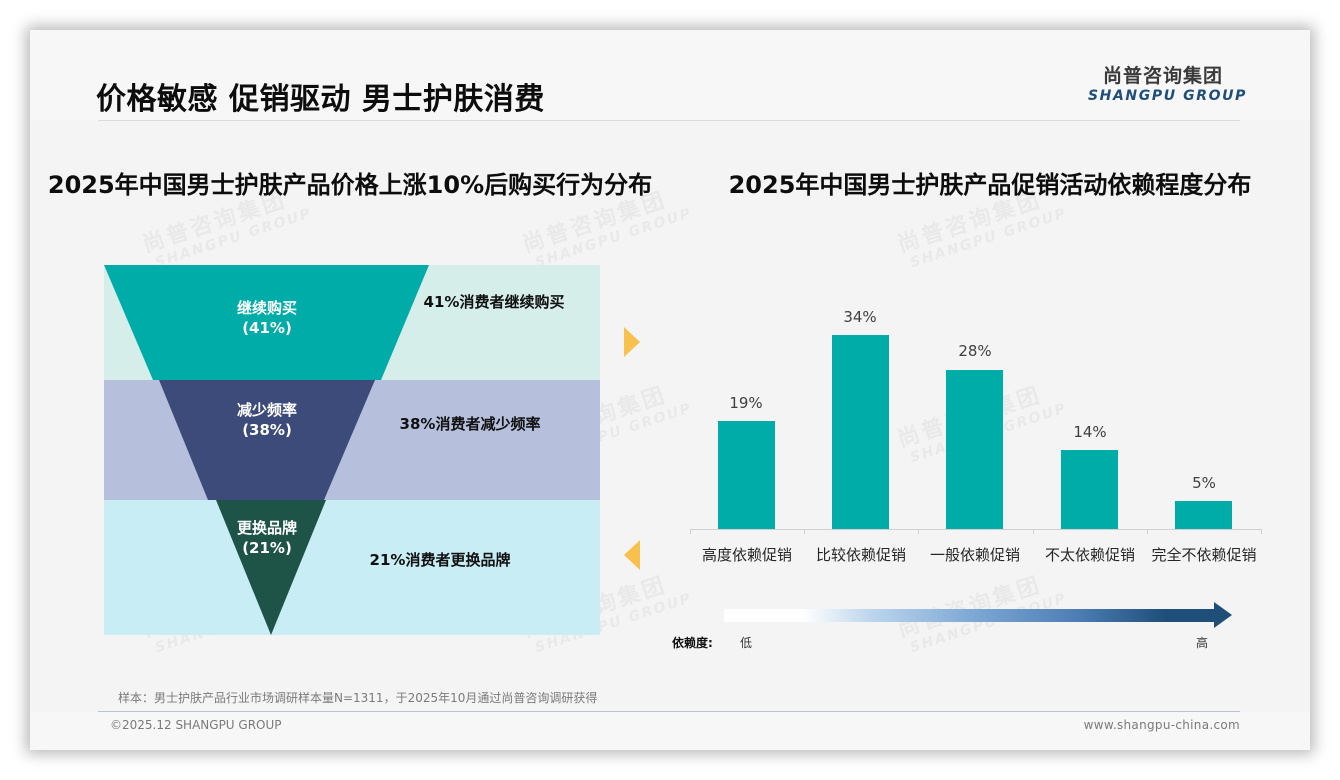 This screenshot has height=780, width=1340. Describe the element at coordinates (670, 731) in the screenshot. I see `footer-band` at that location.